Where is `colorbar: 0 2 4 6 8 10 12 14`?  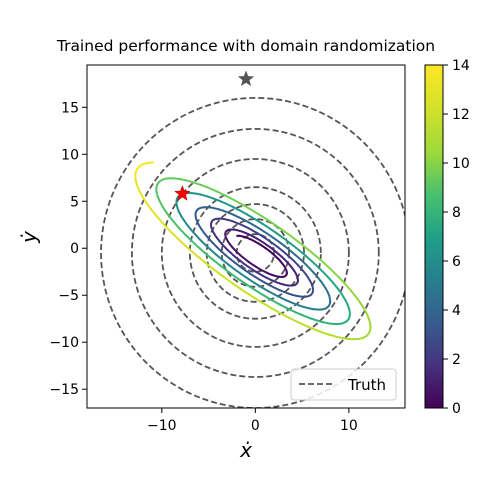
colorbar: 0 2 4 6 8 10 12 14 is located at coordinates (447, 237).